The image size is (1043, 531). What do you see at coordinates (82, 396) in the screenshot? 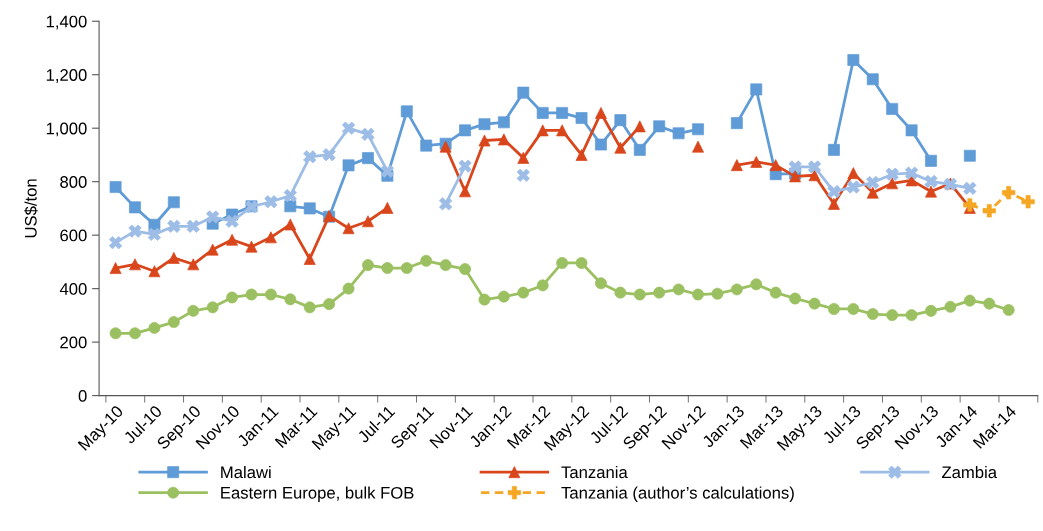
I see `y-tick-label: 0` at bounding box center [82, 396].